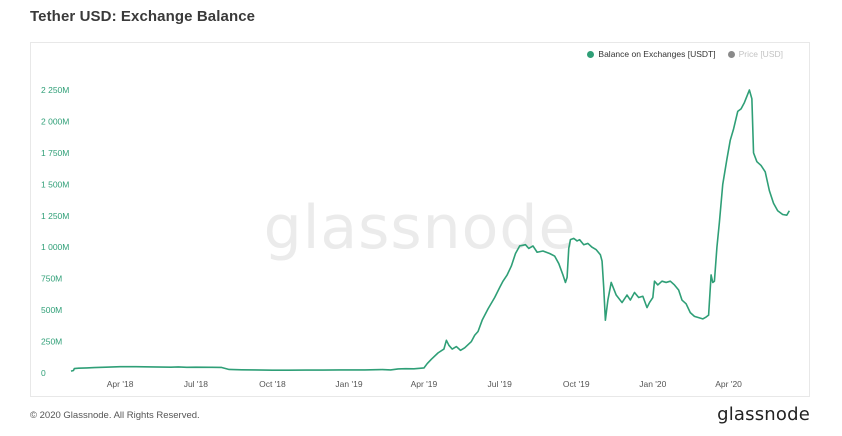 This screenshot has height=436, width=842. Describe the element at coordinates (728, 384) in the screenshot. I see `x-tick-label: Apr '20` at that location.